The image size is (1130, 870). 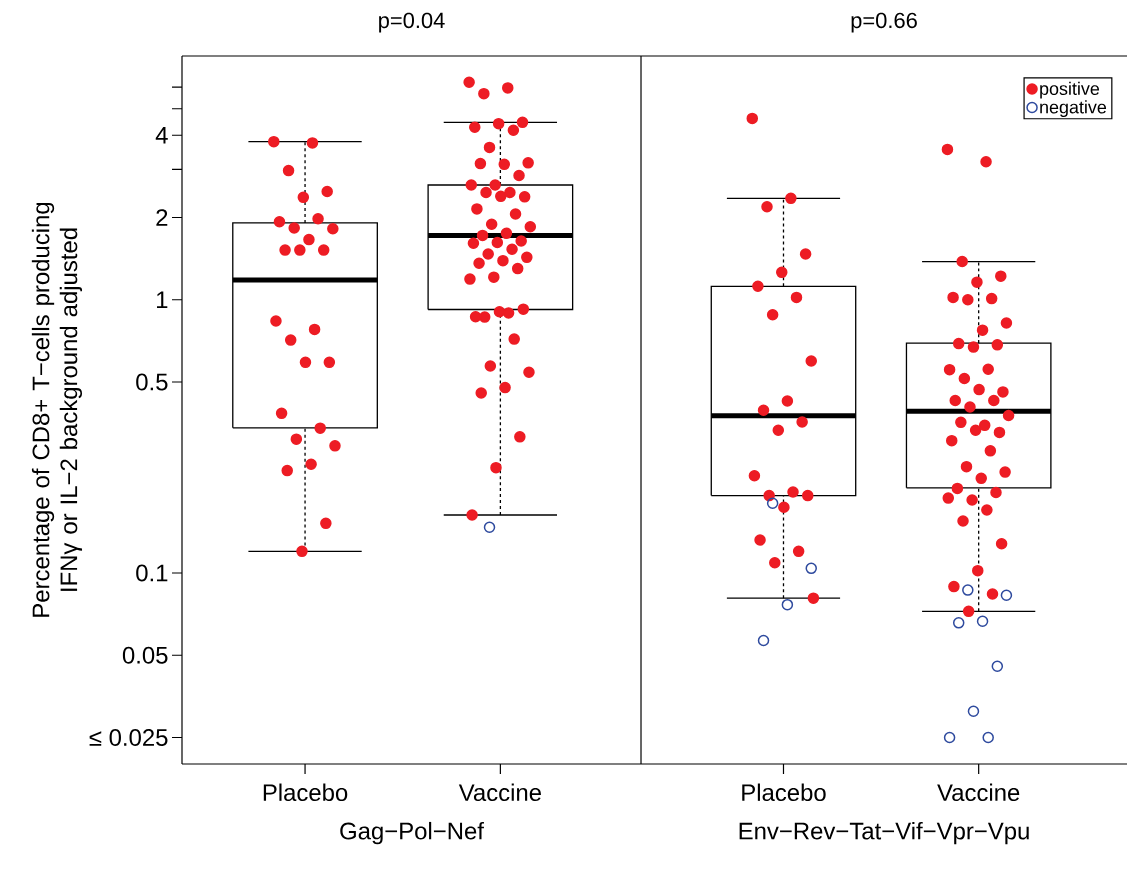 I want to click on y-tick-label: 0.5, so click(x=152, y=382).